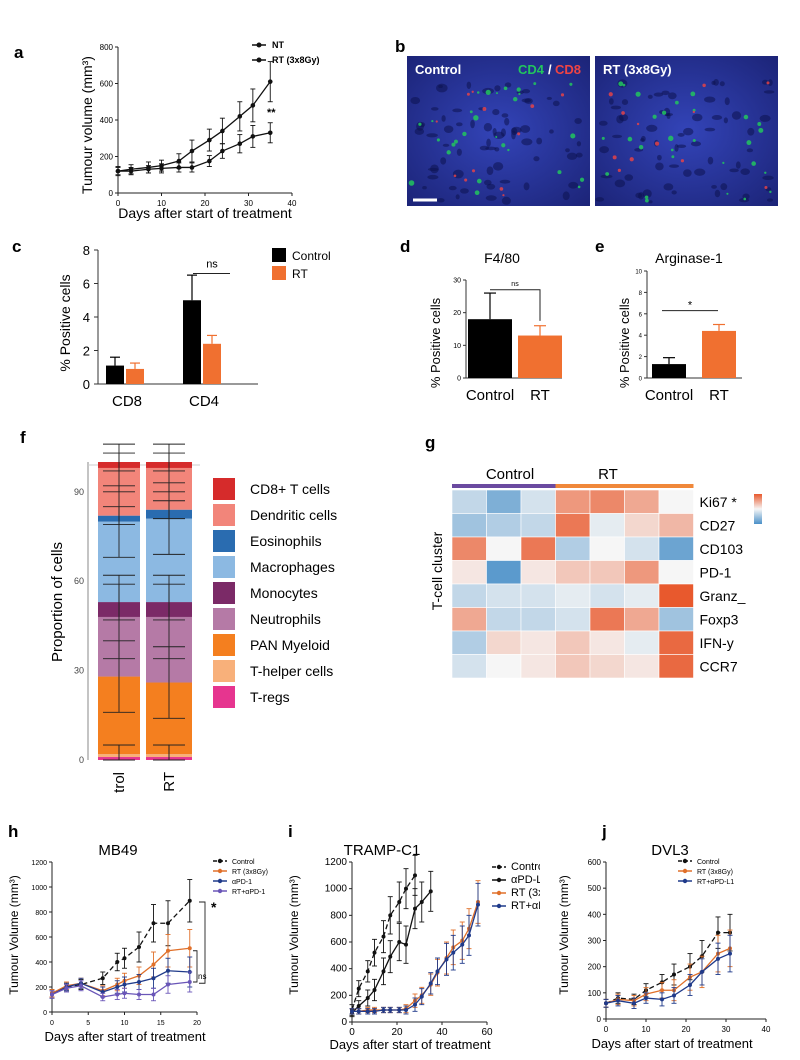  Describe the element at coordinates (490, 395) in the screenshot. I see `x-tick-label: Control` at that location.